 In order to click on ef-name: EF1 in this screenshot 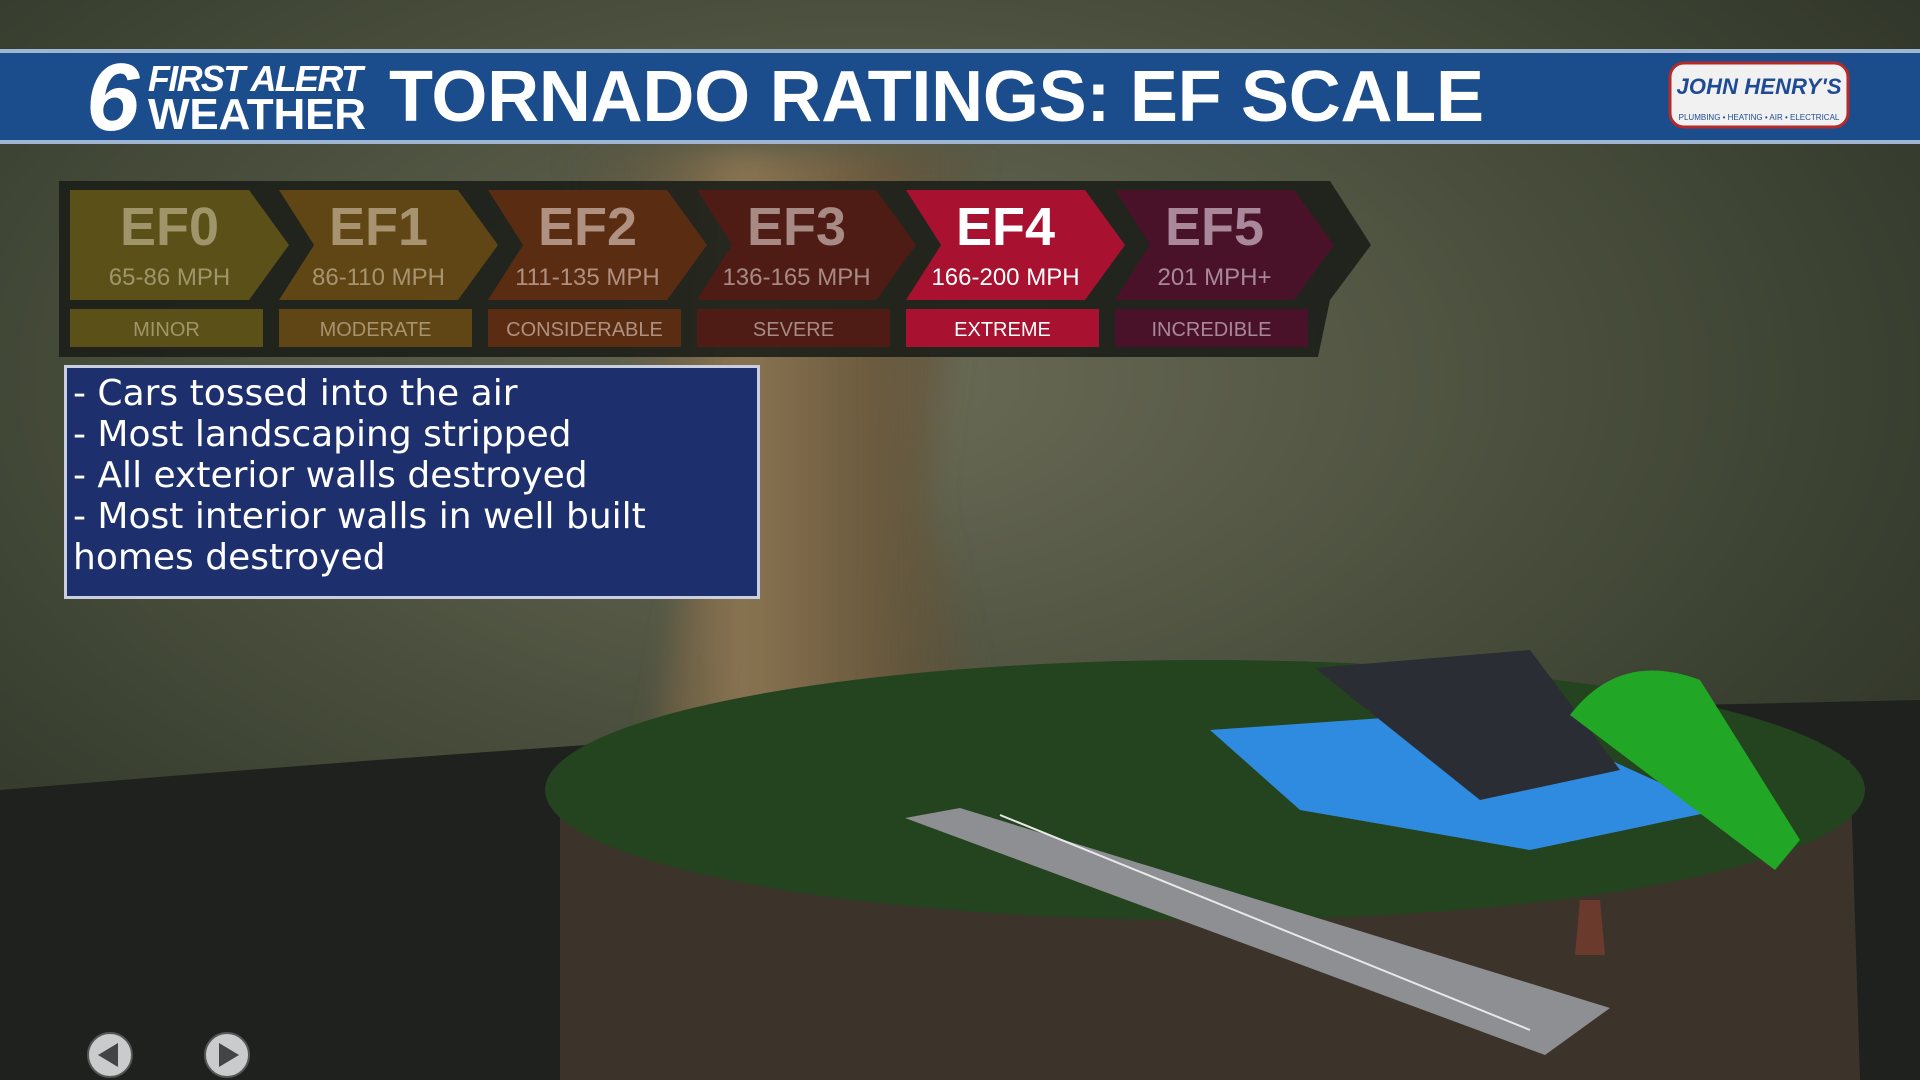, I will do `click(378, 227)`.